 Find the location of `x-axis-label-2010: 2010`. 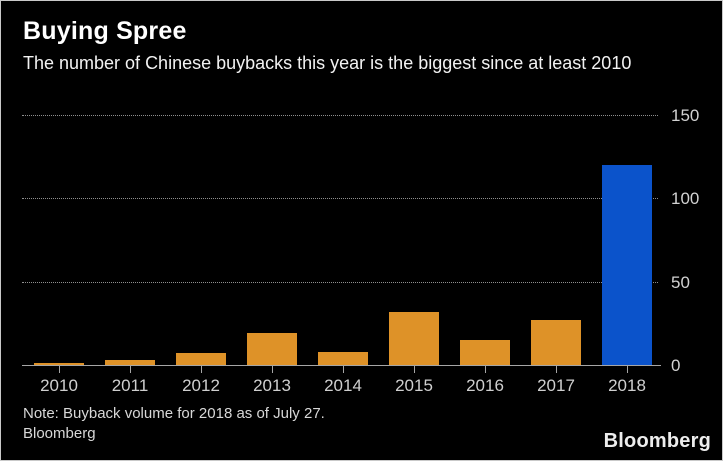

x-axis-label-2010: 2010 is located at coordinates (59, 385).